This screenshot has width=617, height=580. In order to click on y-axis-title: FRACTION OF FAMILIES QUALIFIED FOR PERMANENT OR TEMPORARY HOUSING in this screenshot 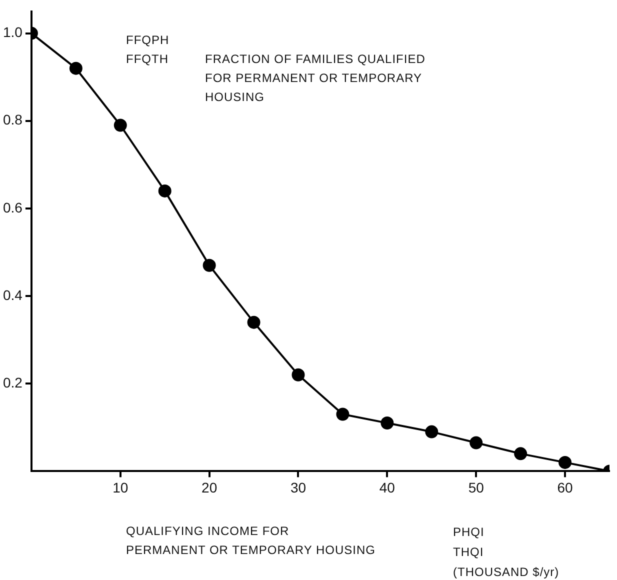, I will do `click(315, 78)`.